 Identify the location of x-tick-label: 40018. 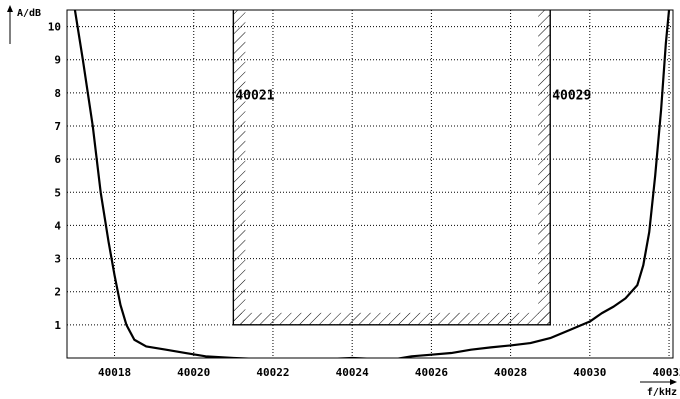
(114, 372).